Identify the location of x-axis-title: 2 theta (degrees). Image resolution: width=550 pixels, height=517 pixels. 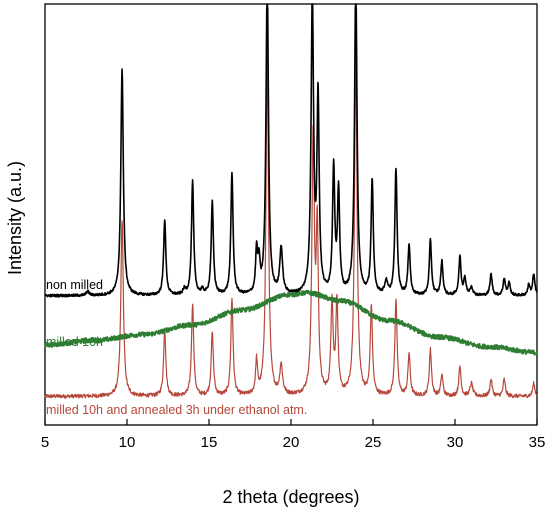
(290, 497).